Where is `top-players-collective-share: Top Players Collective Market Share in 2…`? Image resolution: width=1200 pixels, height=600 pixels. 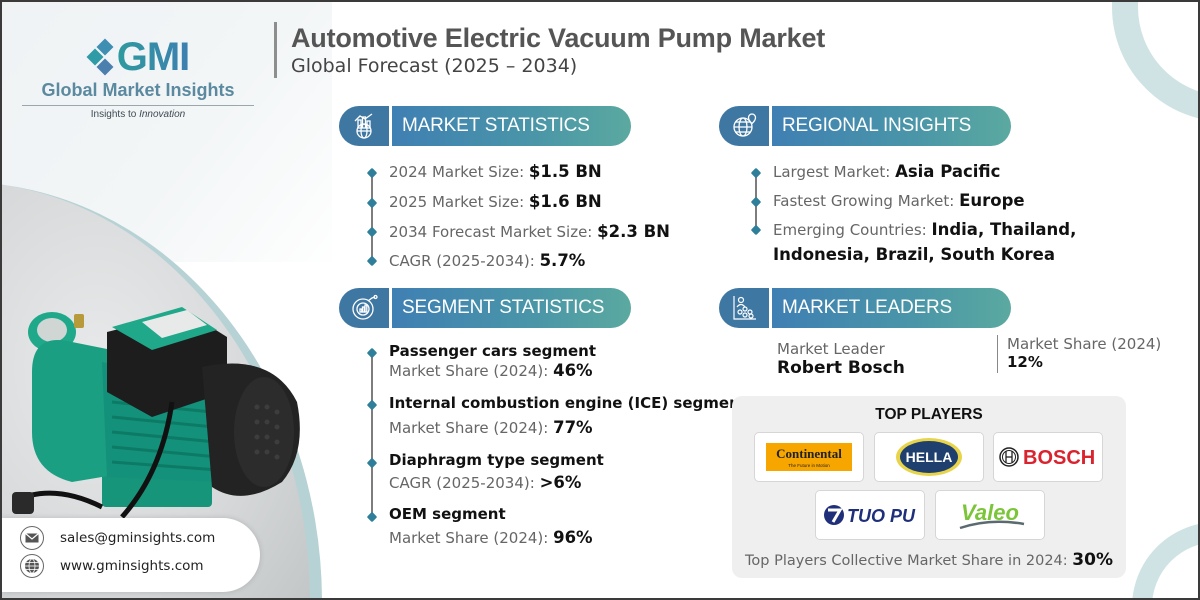
top-players-collective-share: Top Players Collective Market Share in 2… is located at coordinates (929, 560).